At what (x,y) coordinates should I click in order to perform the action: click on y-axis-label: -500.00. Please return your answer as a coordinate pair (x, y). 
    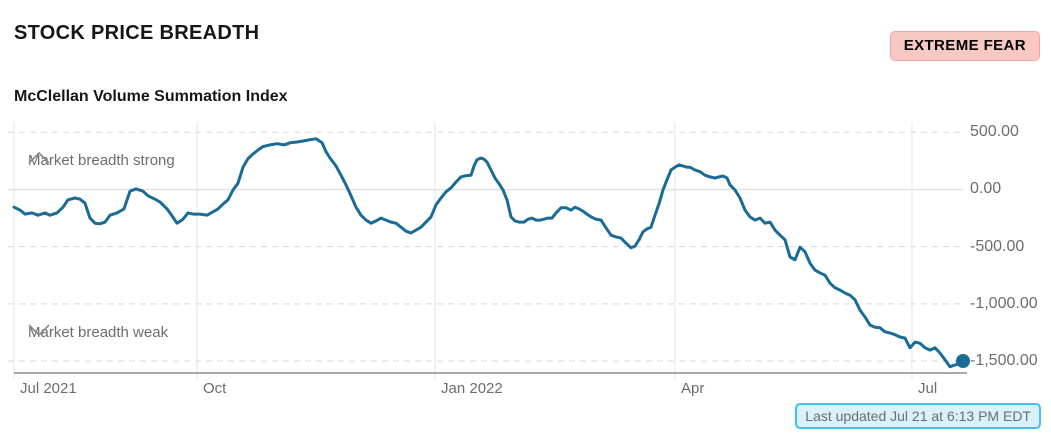
    Looking at the image, I should click on (997, 246).